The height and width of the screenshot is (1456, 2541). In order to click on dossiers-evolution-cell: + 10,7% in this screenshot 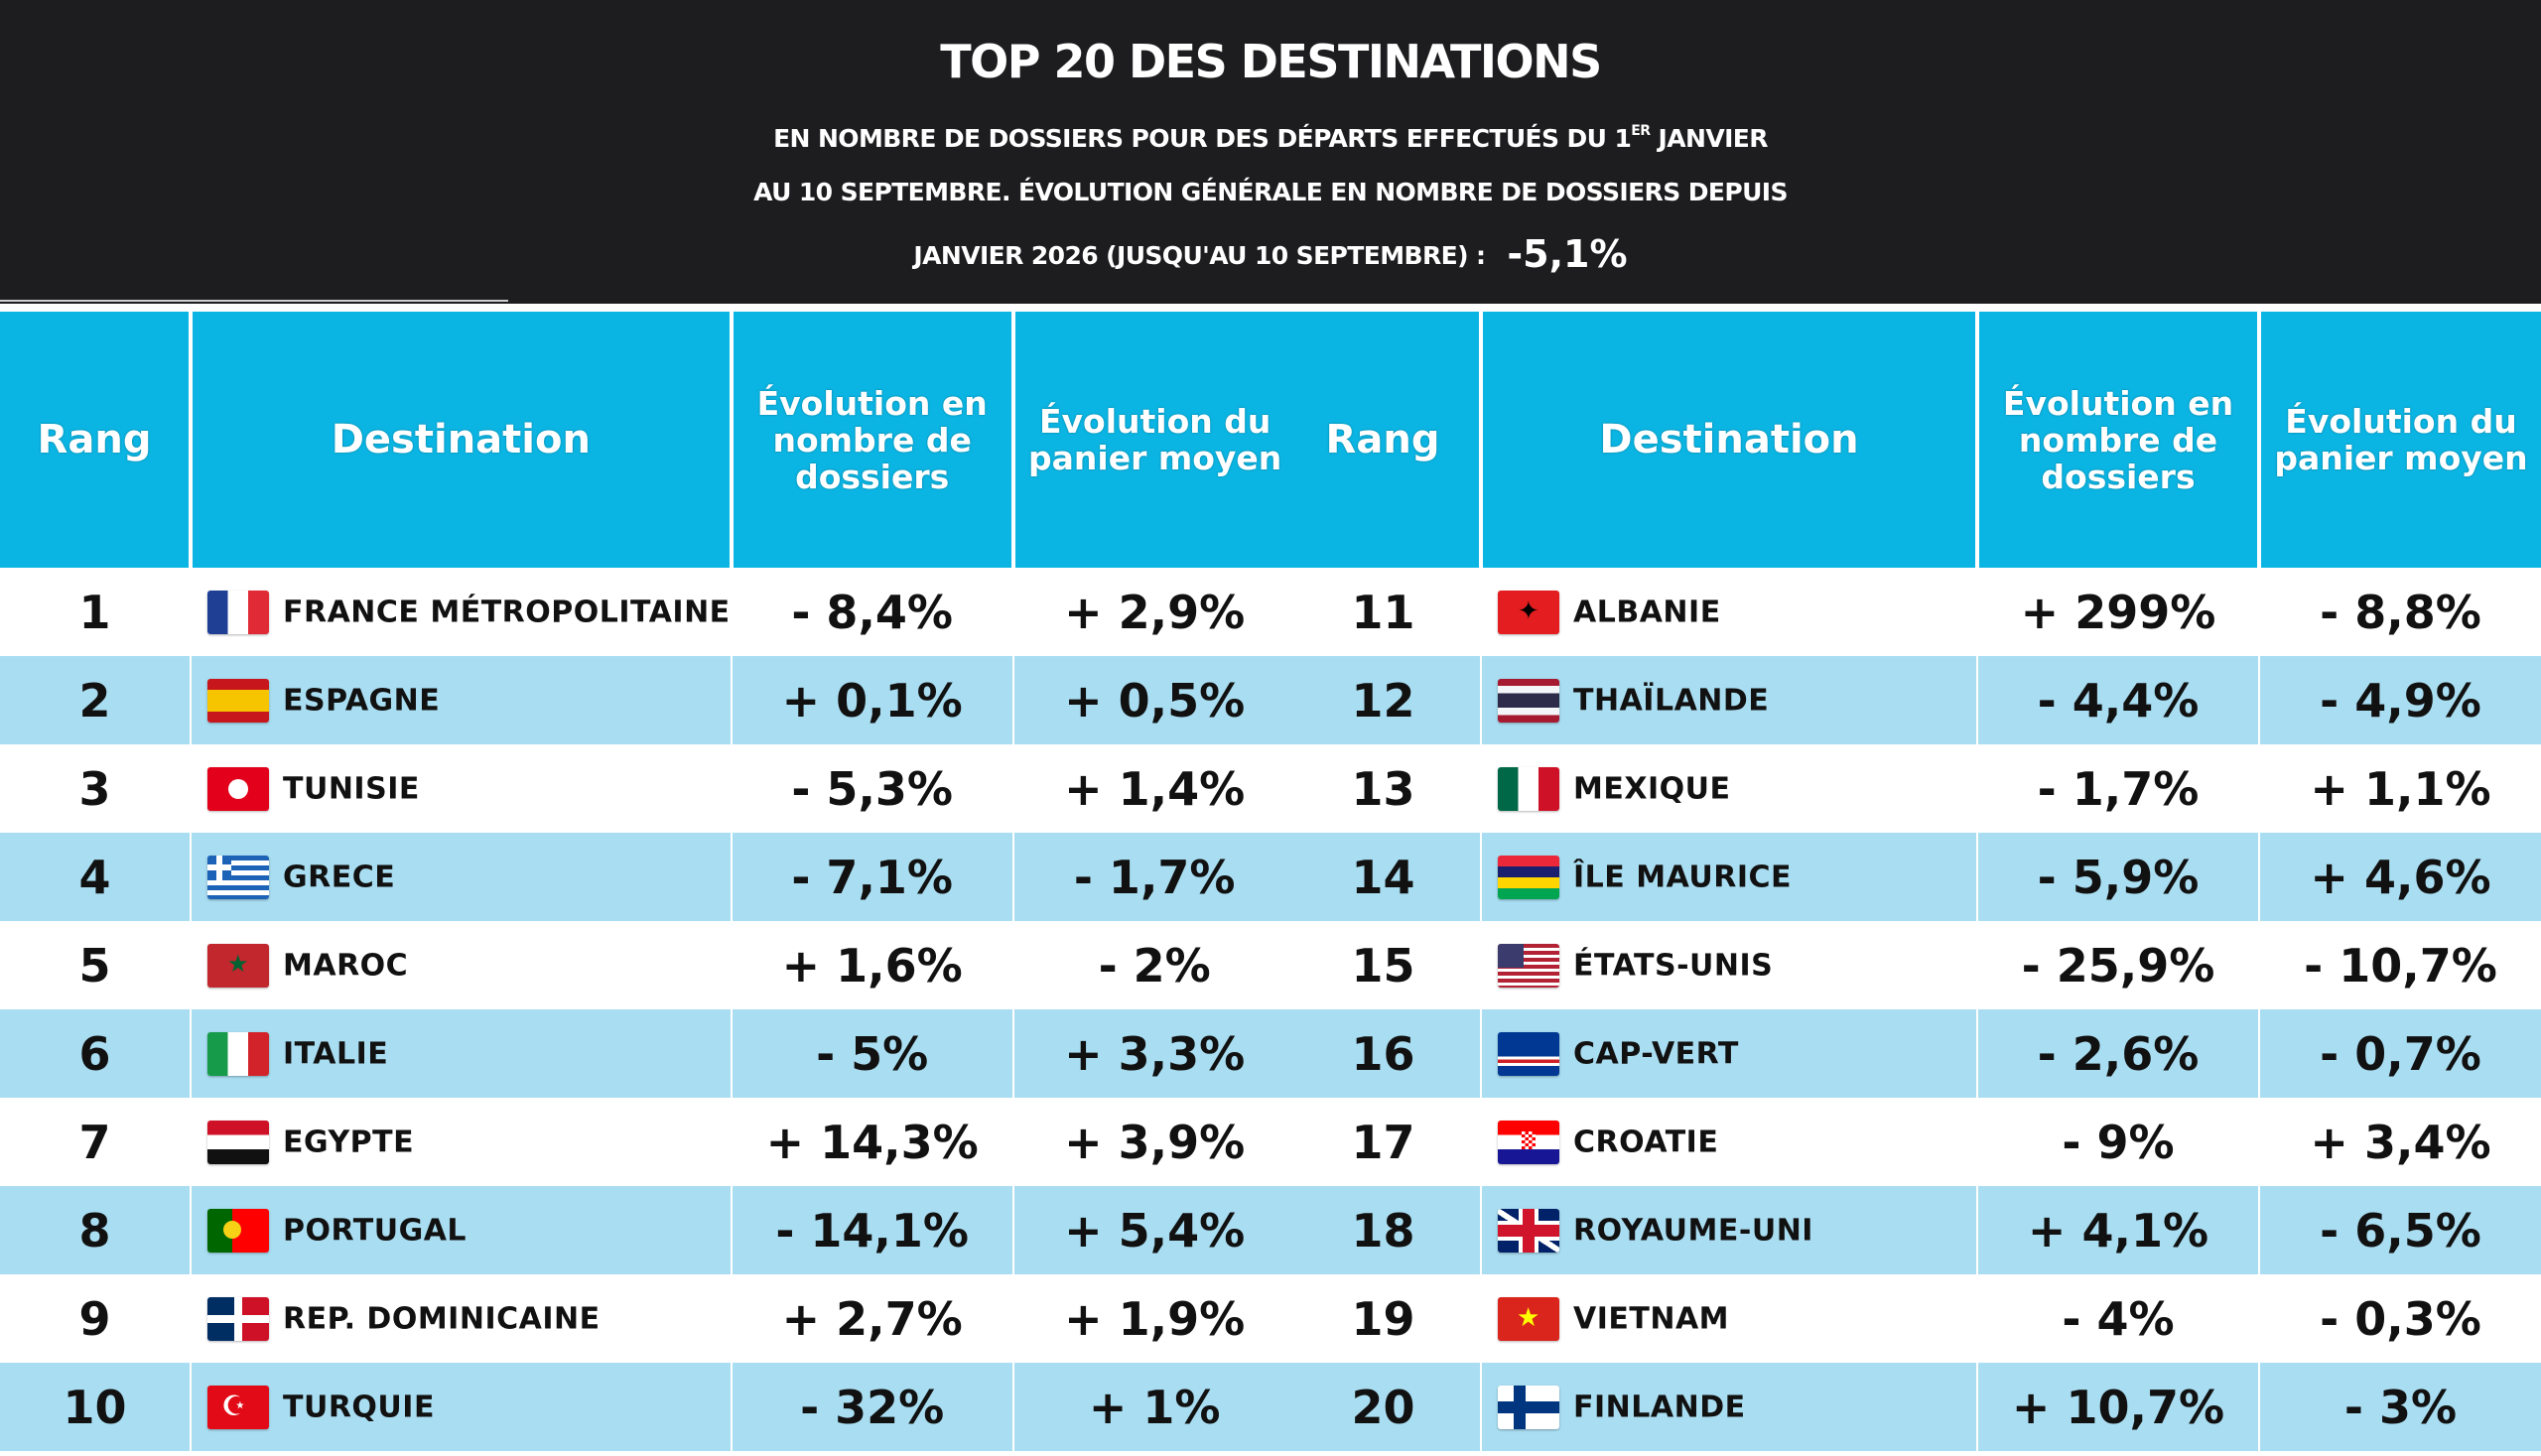, I will do `click(2117, 1407)`.